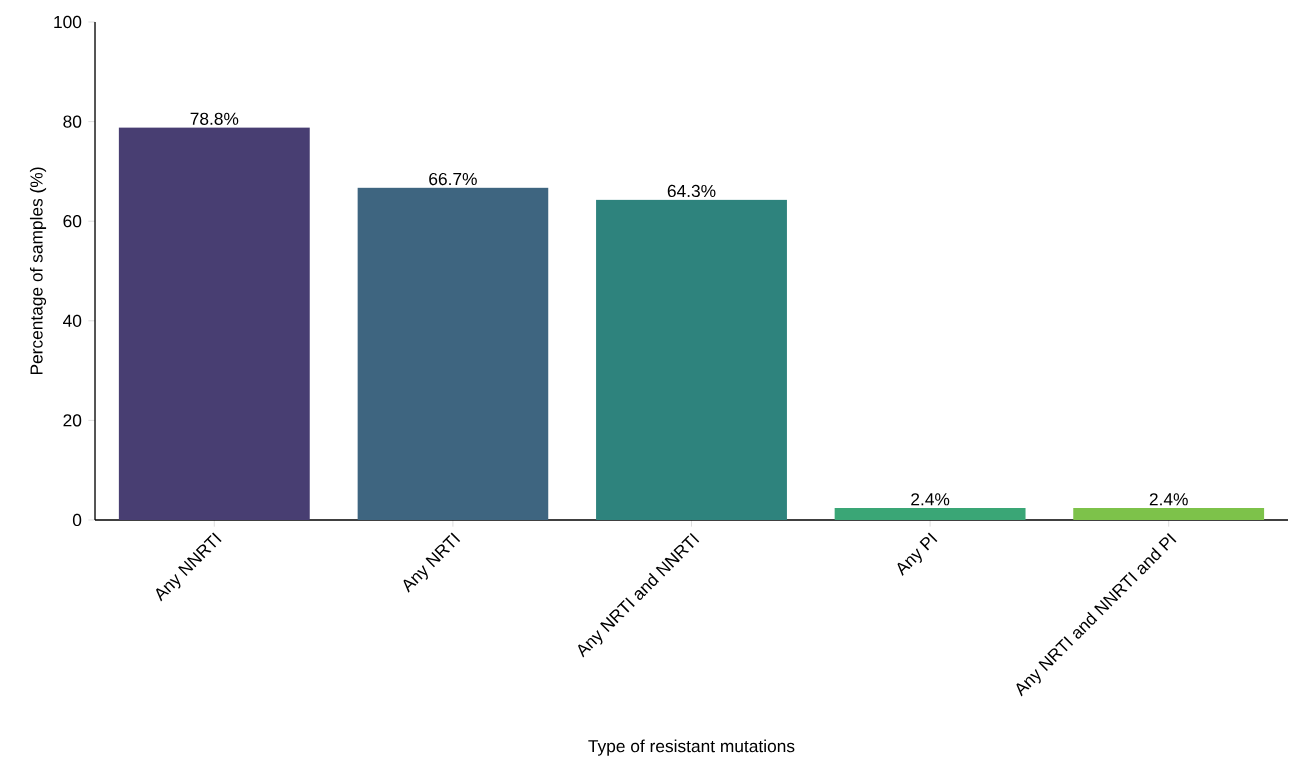 The width and height of the screenshot is (1290, 760). Describe the element at coordinates (72, 121) in the screenshot. I see `y-tick-label: 80` at that location.